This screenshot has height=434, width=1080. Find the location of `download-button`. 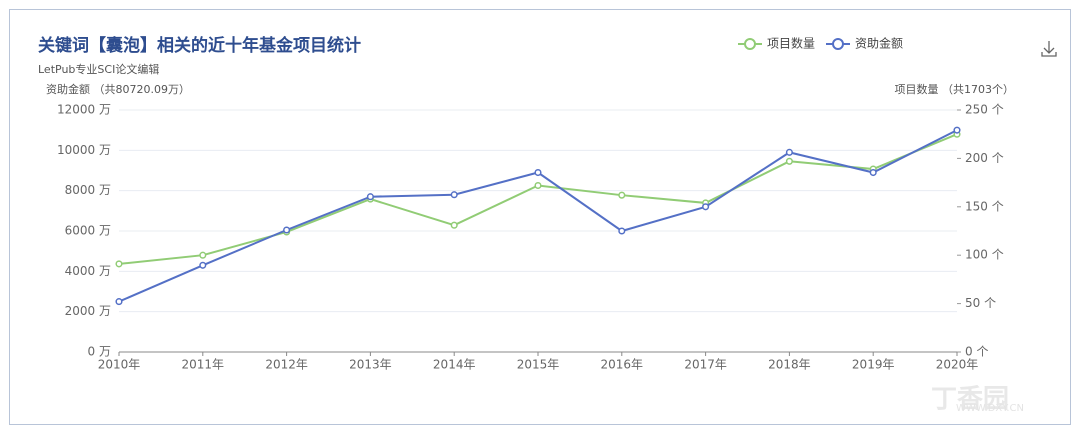

download-button is located at coordinates (1049, 49).